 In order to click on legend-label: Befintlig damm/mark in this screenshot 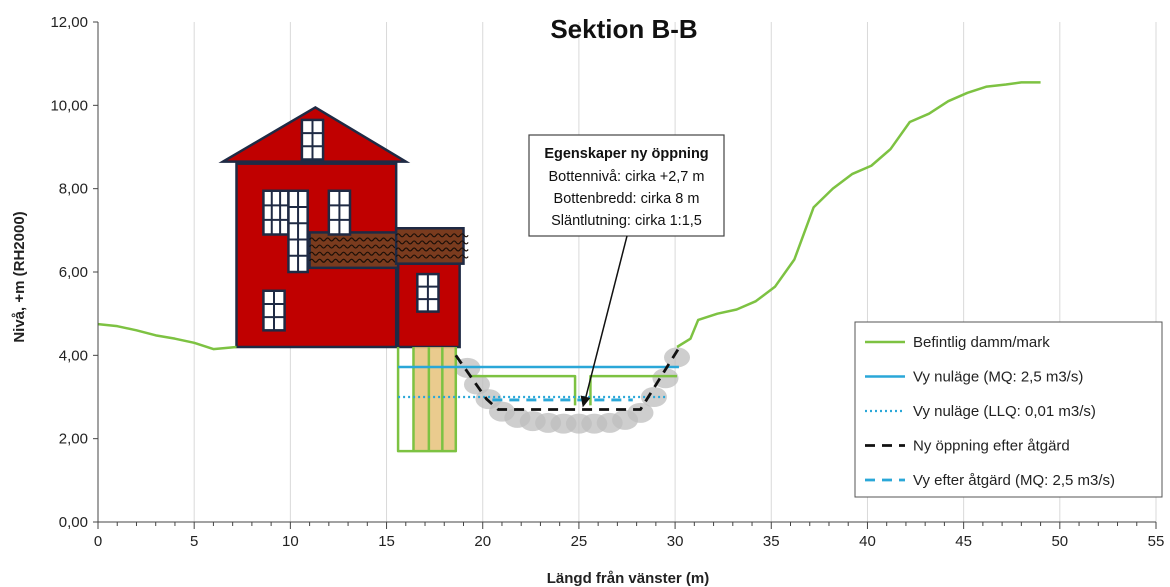, I will do `click(981, 342)`.